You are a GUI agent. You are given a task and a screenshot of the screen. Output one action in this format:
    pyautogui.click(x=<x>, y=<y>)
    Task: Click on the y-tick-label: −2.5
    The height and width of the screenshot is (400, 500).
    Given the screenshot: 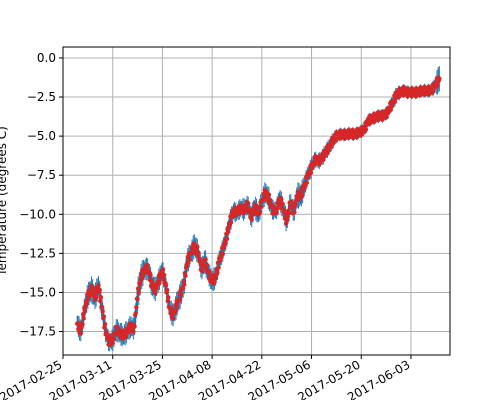 What is the action you would take?
    pyautogui.click(x=41, y=97)
    